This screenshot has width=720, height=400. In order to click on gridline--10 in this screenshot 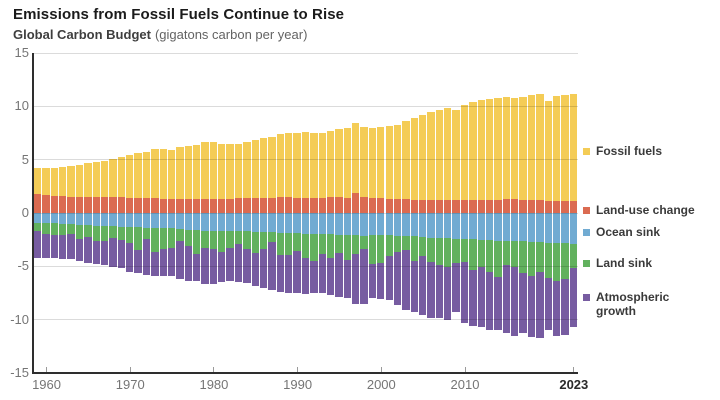, I will do `click(306, 320)`.